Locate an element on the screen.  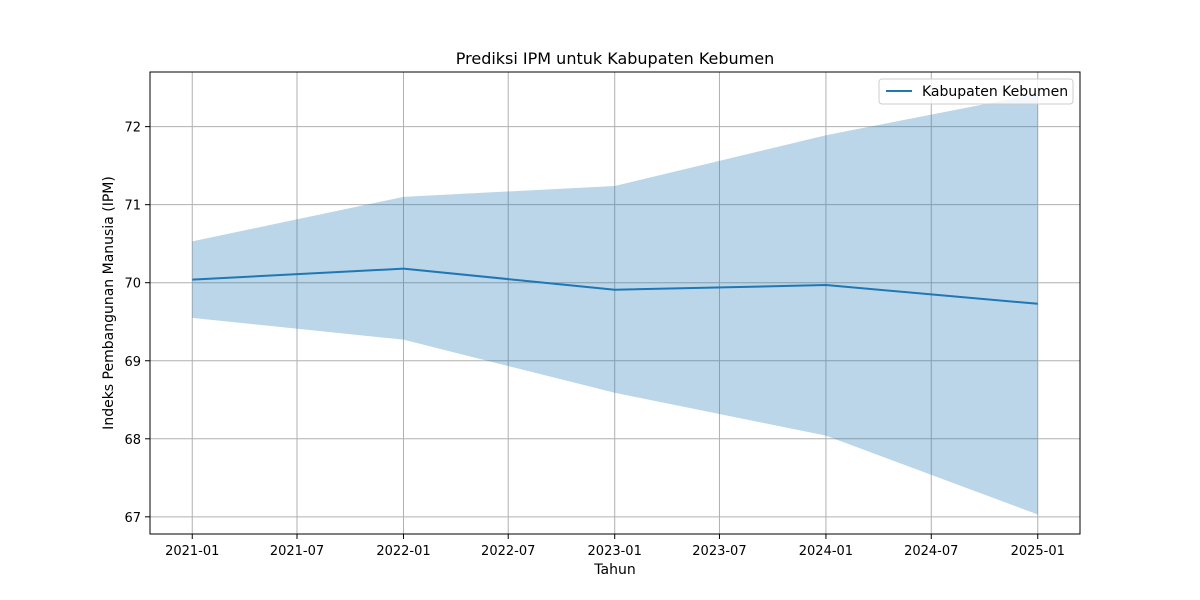
legend: Kabupaten Kebumen is located at coordinates (976, 91).